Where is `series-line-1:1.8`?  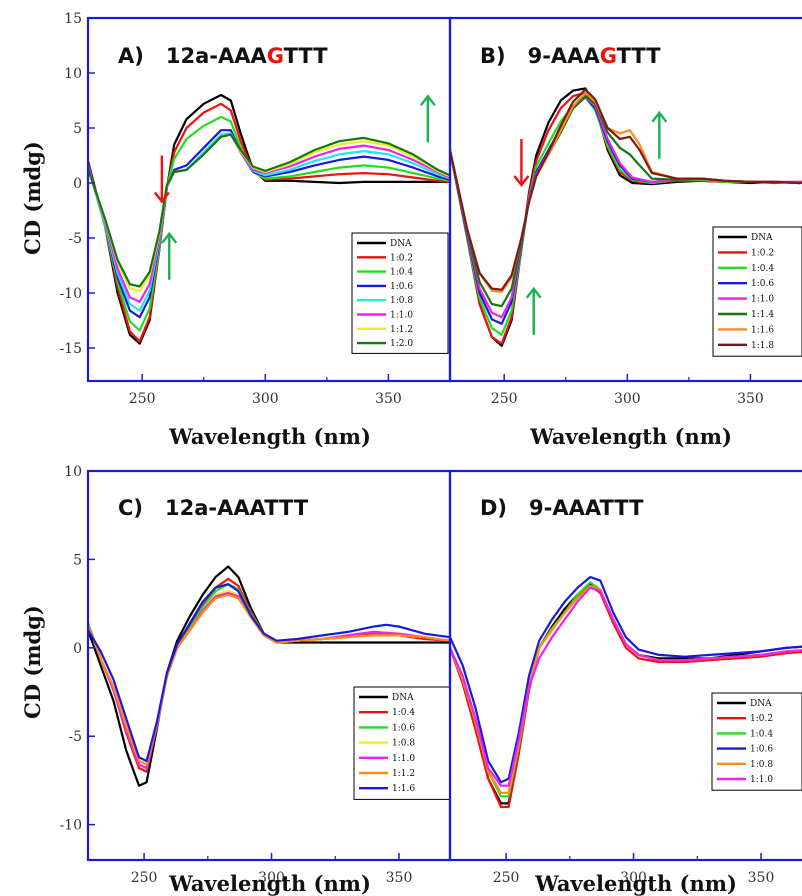 series-line-1:1.8 is located at coordinates (626, 189).